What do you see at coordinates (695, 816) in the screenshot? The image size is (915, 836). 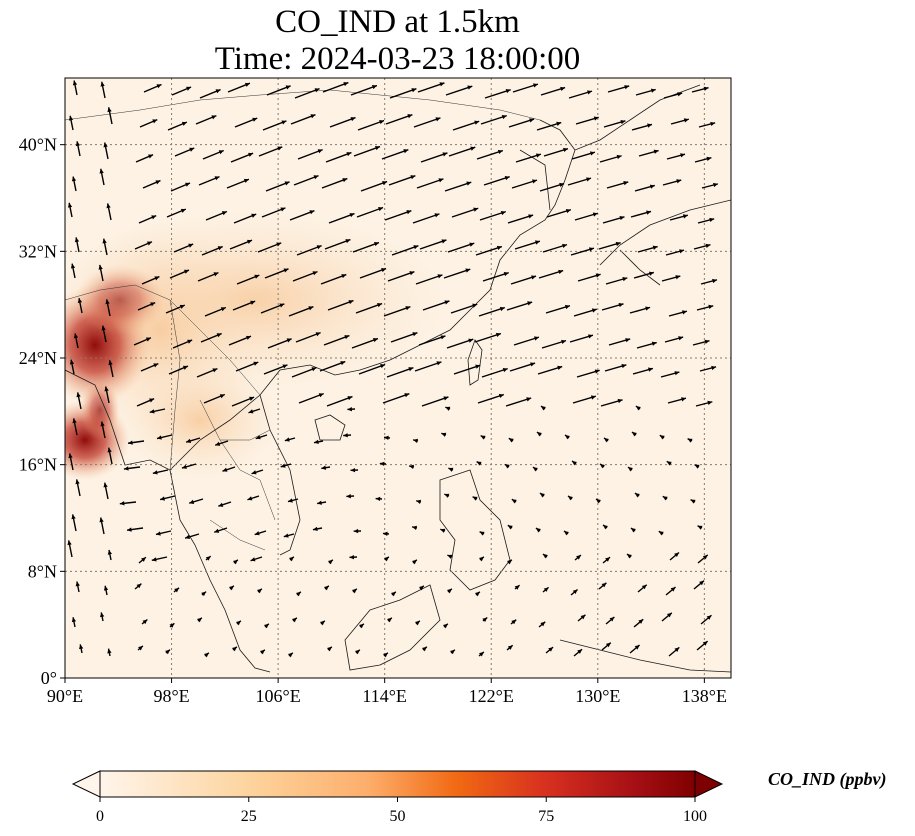 I see `colorbar-tick-label: 100` at bounding box center [695, 816].